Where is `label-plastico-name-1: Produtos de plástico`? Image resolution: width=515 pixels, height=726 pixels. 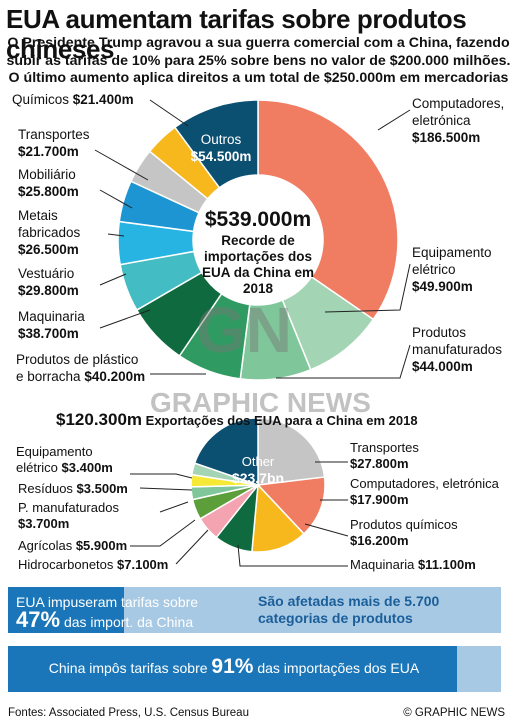
label-plastico-name-1: Produtos de plástico is located at coordinates (77, 359).